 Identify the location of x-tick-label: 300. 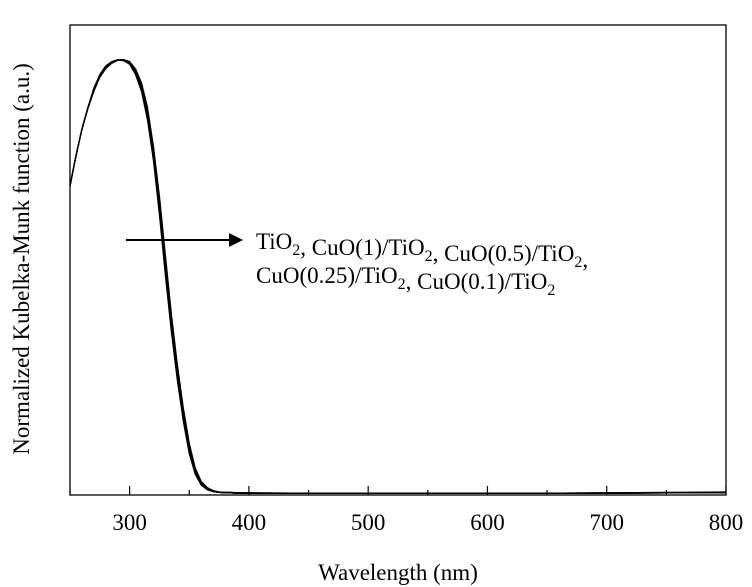
(129, 522).